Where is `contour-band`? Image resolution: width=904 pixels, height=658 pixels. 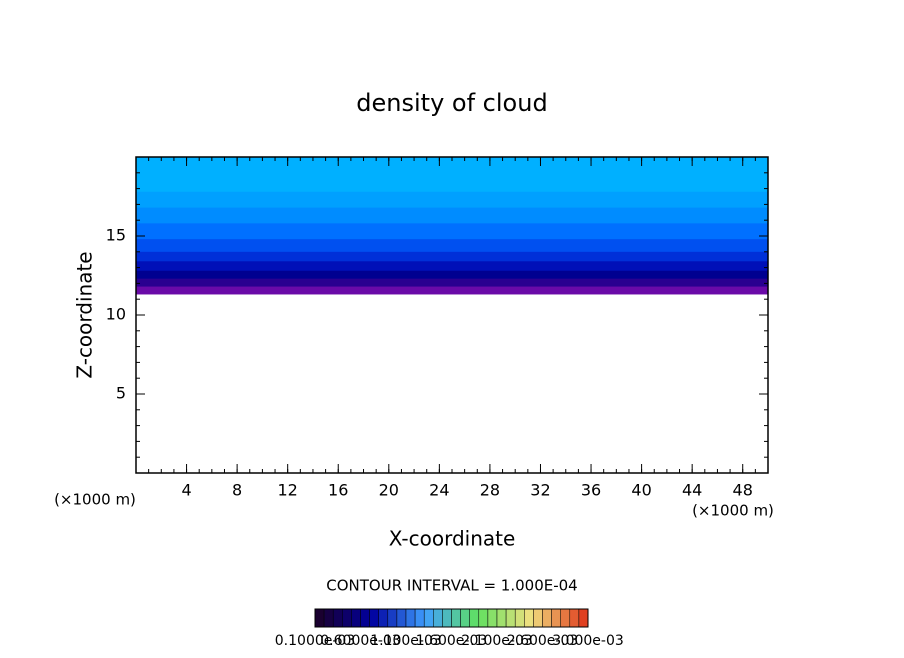 contour-band is located at coordinates (452, 174).